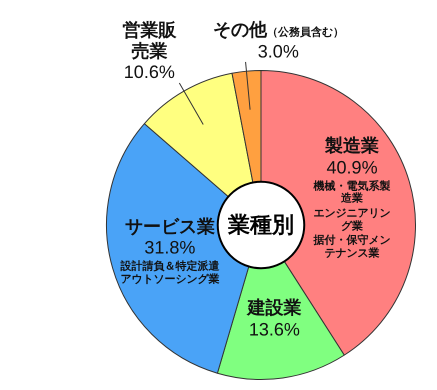  I want to click on data-label: 13.6%, so click(274, 329).